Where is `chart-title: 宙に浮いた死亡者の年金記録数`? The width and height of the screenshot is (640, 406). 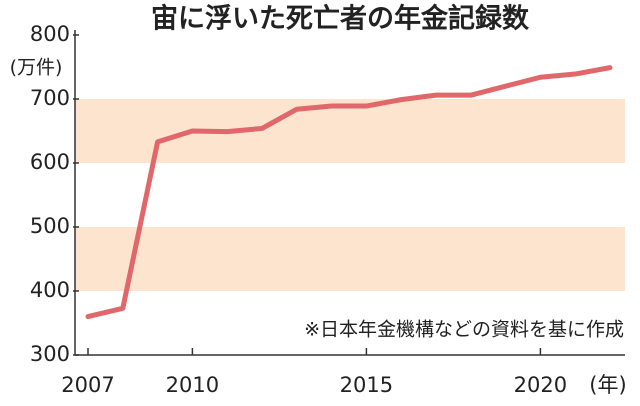 chart-title: 宙に浮いた死亡者の年金記録数 is located at coordinates (340, 19).